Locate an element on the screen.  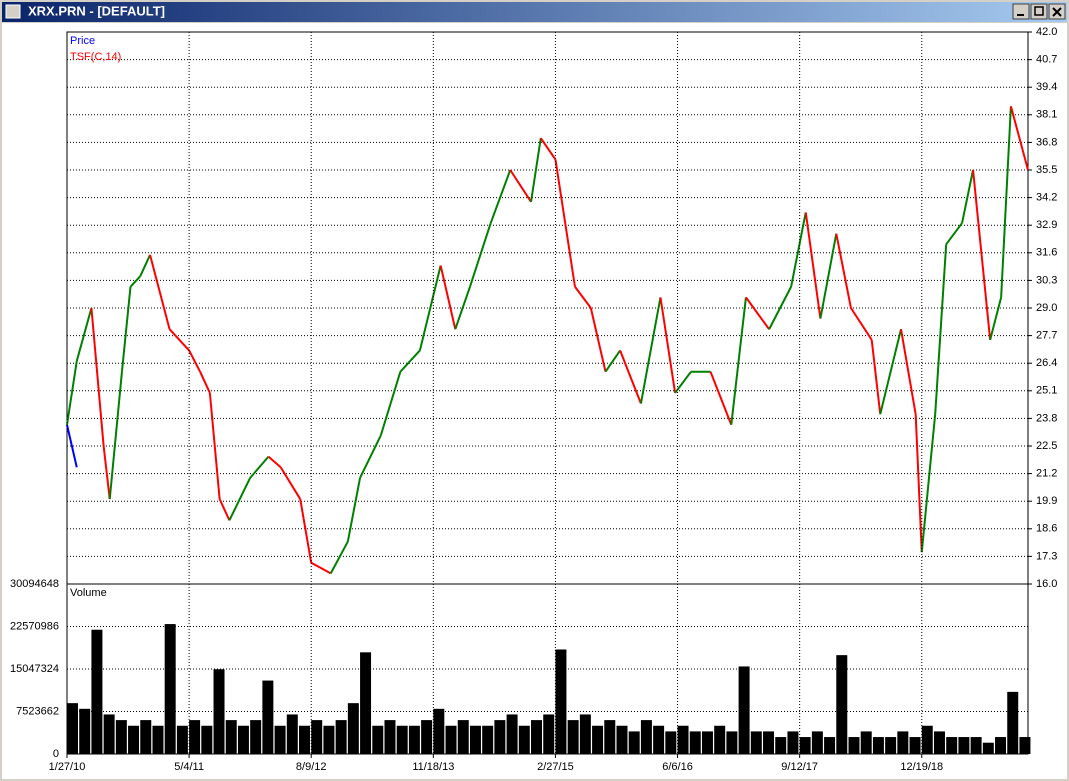
y-tick-label: 17.3 is located at coordinates (1046, 556).